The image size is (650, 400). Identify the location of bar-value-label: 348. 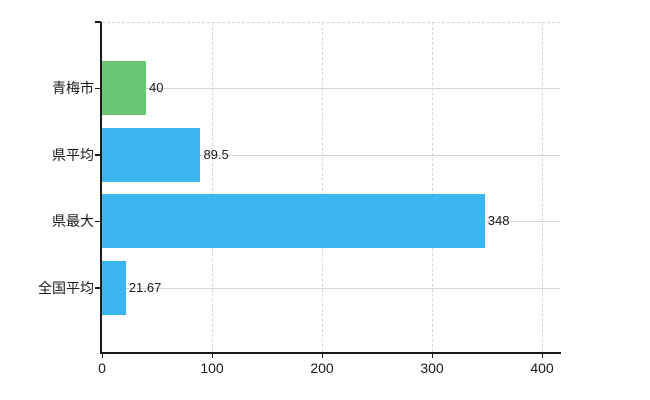
(498, 220).